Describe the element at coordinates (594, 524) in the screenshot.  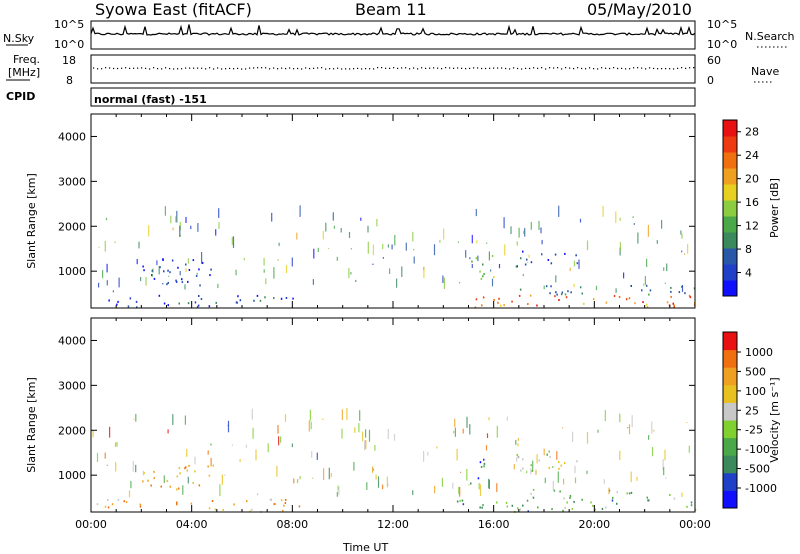
I see `x-tick-label: 20:00` at that location.